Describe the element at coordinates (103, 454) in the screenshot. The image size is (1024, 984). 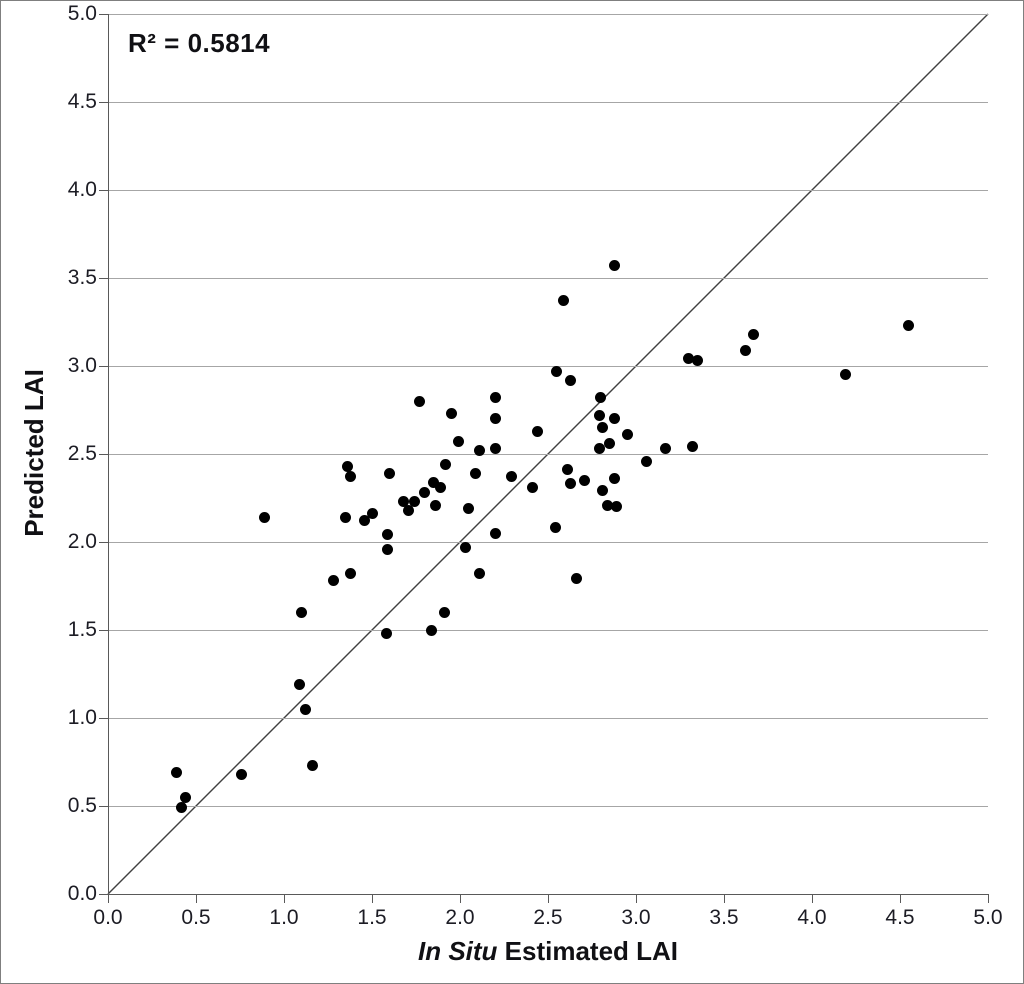
I see `y-tick-2.5` at that location.